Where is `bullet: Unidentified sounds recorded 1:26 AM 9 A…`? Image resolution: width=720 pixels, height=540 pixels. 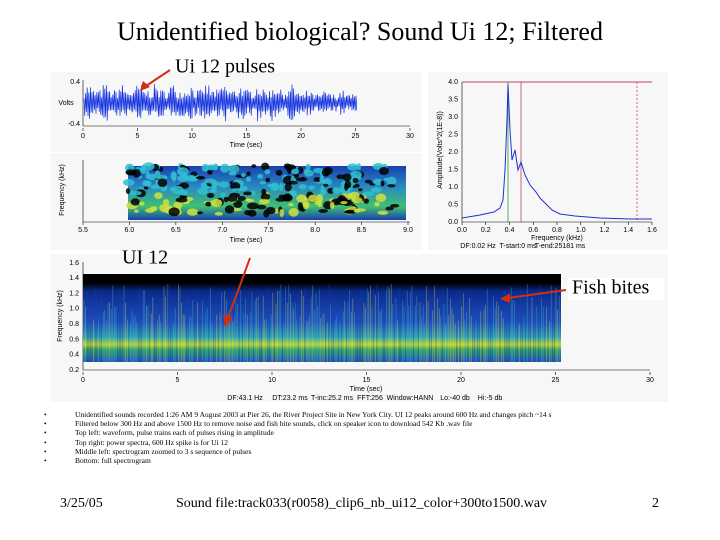 bullet: Unidentified sounds recorded 1:26 AM 9 A… is located at coordinates (354, 414).